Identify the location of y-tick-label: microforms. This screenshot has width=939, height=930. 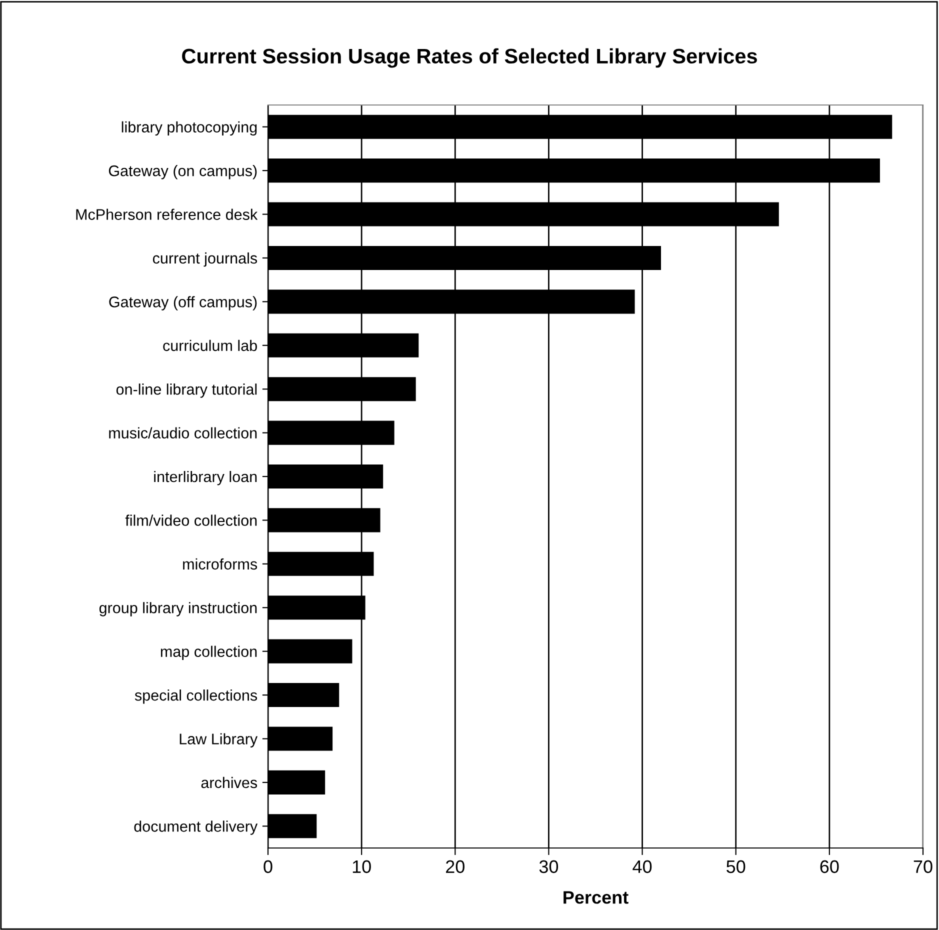
(220, 564).